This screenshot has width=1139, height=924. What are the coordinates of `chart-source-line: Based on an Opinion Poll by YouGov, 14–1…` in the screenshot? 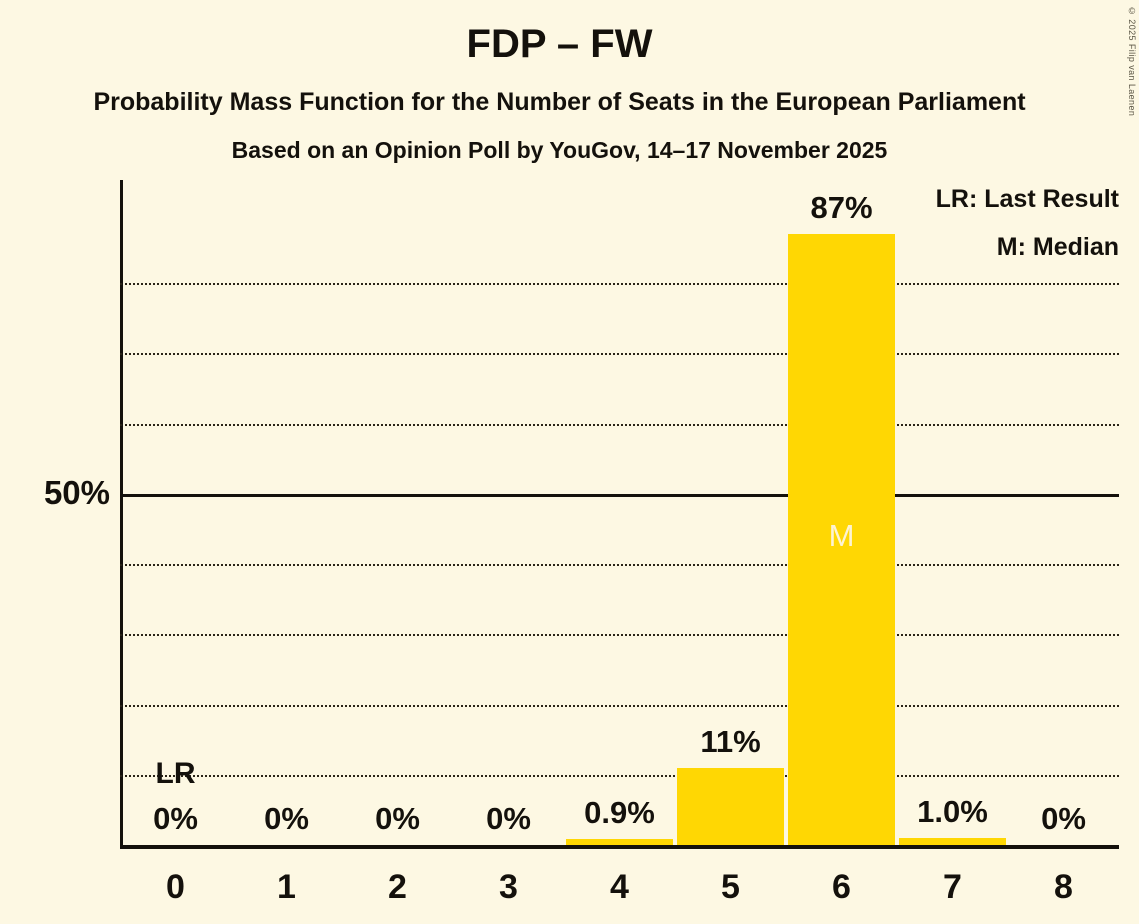 It's located at (559, 150).